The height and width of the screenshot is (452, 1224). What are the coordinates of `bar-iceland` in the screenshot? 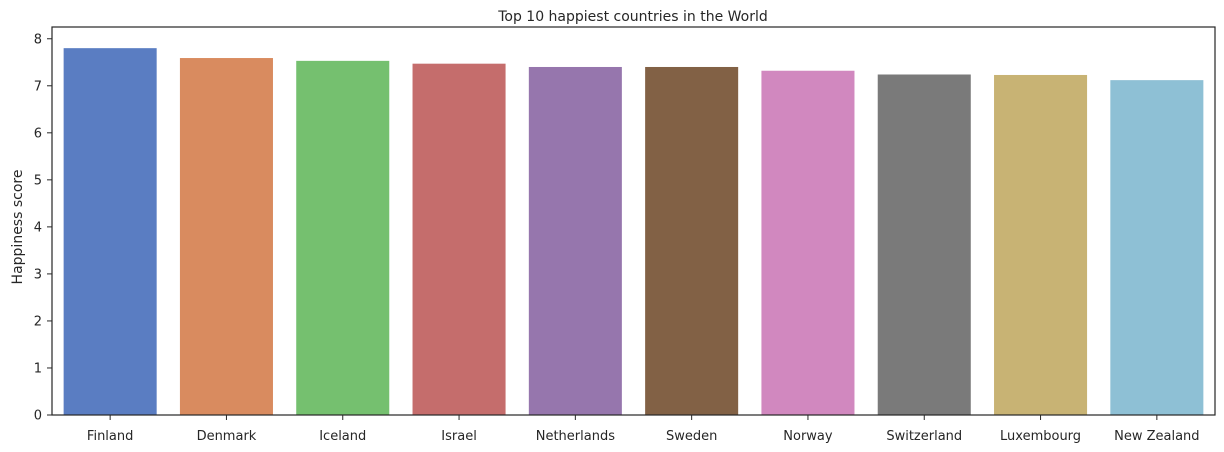 It's located at (343, 238).